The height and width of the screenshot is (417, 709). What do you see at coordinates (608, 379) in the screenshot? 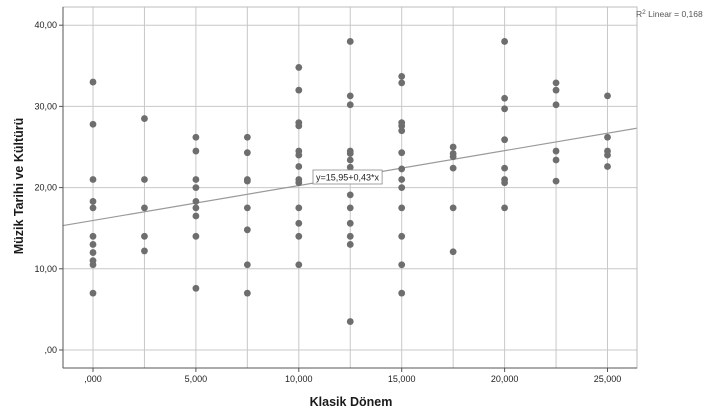
I see `x-tick-label: 25,000` at bounding box center [608, 379].